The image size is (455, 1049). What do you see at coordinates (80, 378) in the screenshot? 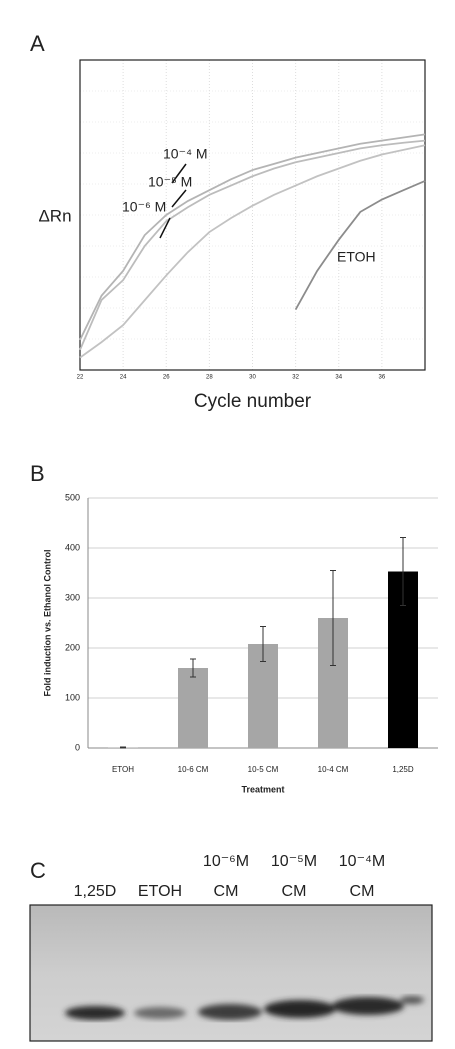
I see `x-tick-label: 22` at bounding box center [80, 378].